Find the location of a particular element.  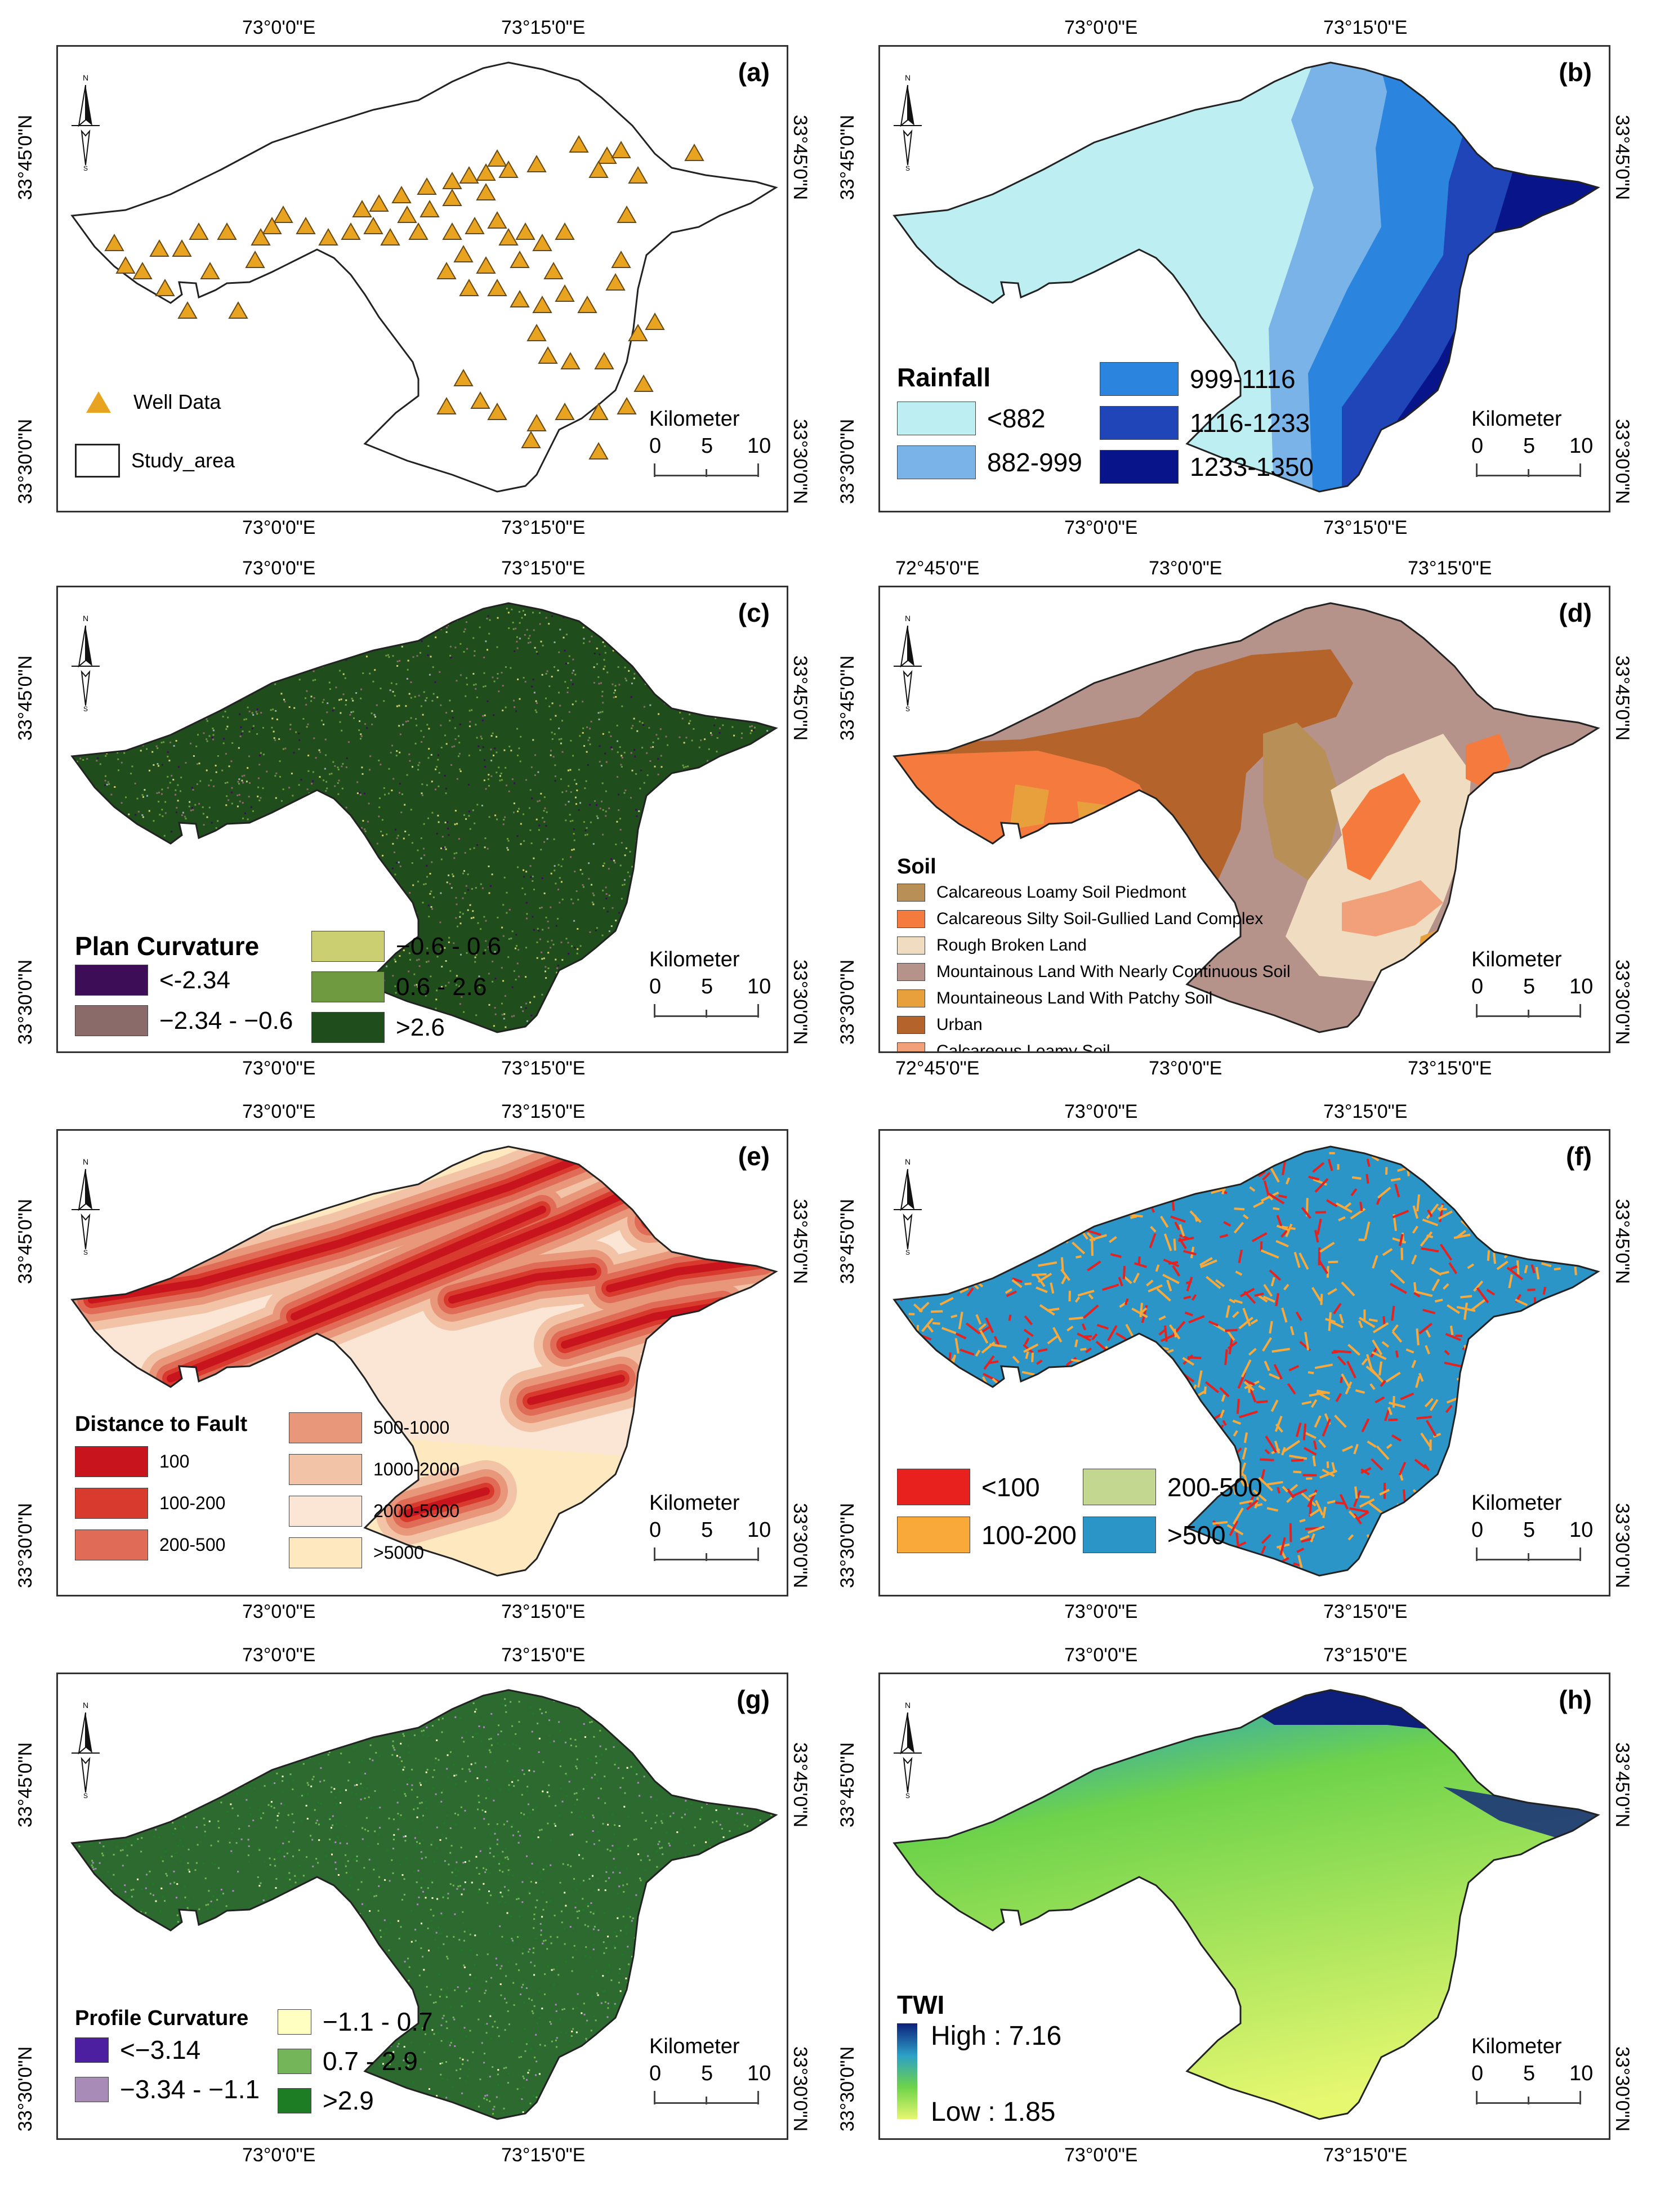

legend-title: Rainfall is located at coordinates (944, 377).